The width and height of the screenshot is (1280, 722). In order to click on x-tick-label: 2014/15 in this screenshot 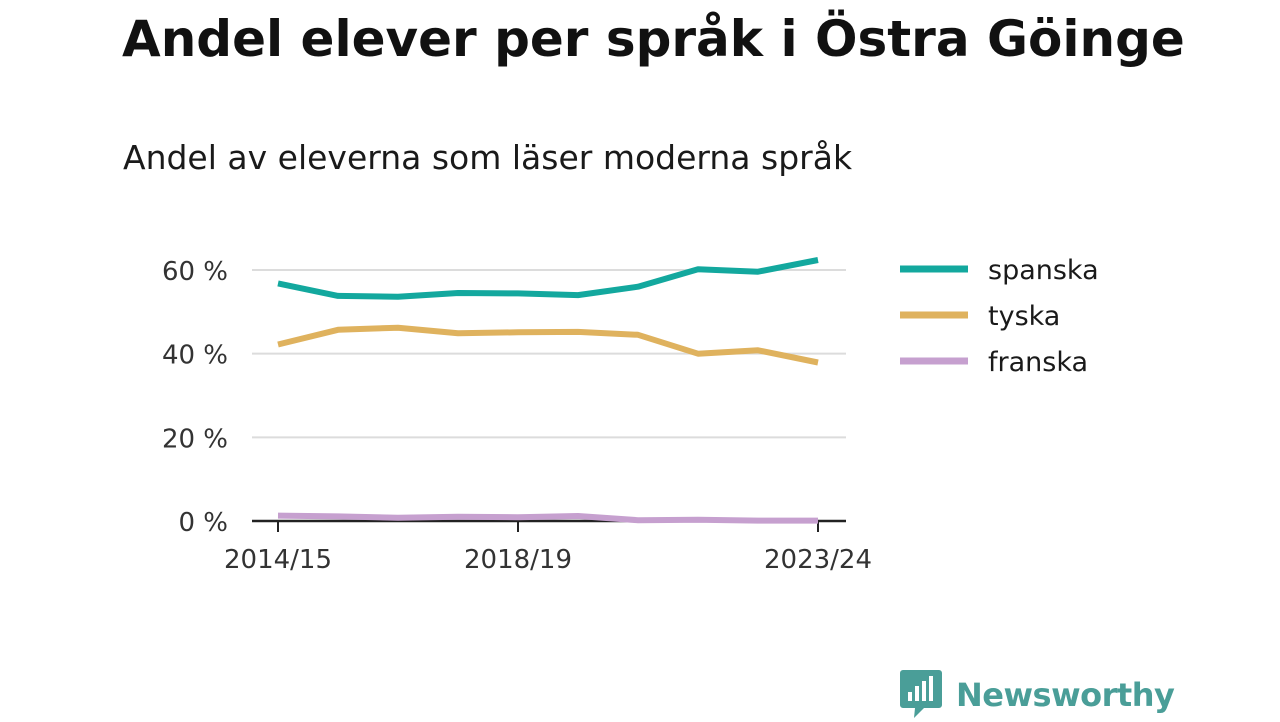, I will do `click(278, 560)`.